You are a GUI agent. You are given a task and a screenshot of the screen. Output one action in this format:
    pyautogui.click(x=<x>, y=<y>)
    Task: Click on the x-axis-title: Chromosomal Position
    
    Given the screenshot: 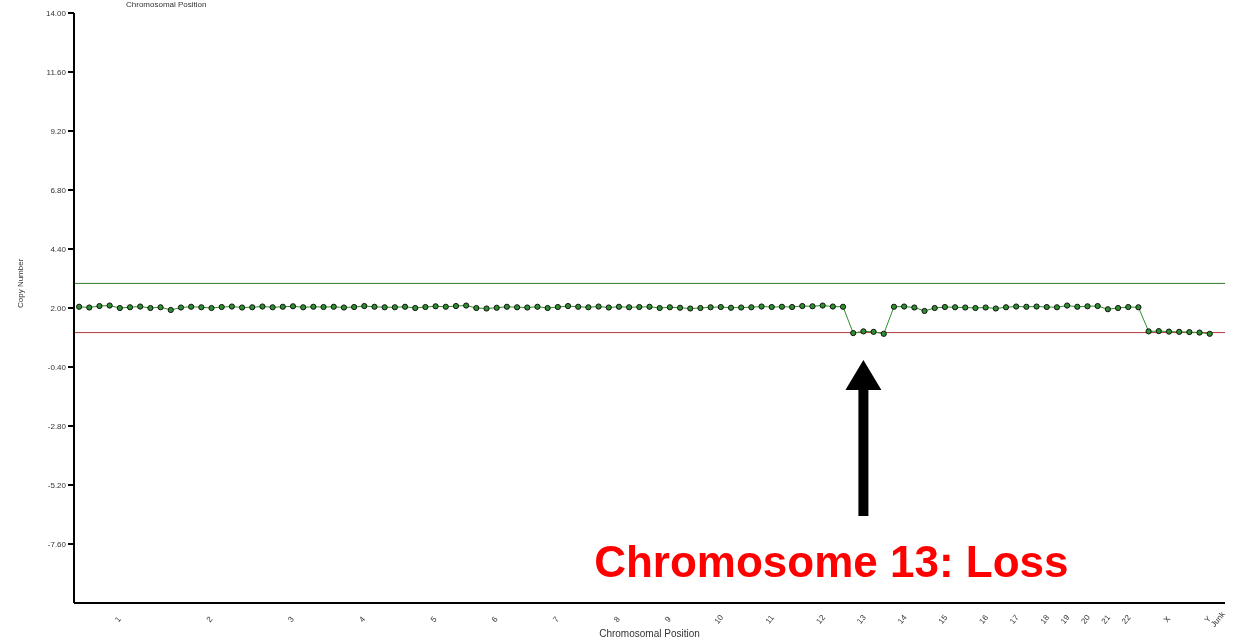 What is the action you would take?
    pyautogui.click(x=649, y=633)
    